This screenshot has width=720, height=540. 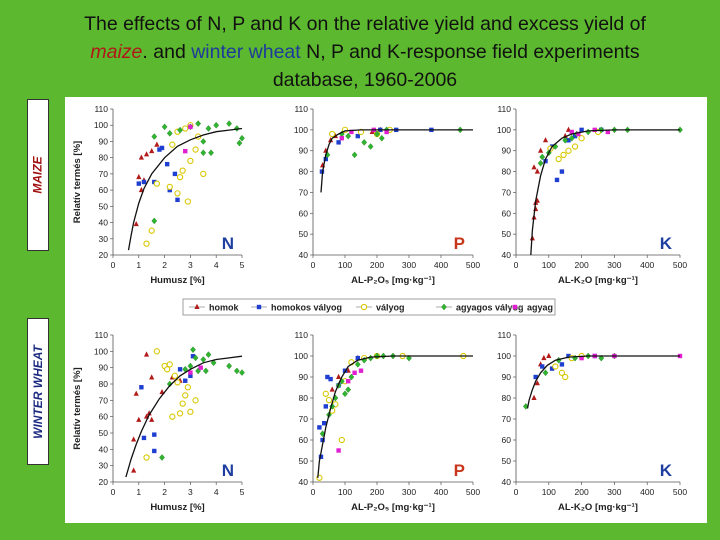 What do you see at coordinates (242, 492) in the screenshot?
I see `x-tick-label: 5` at bounding box center [242, 492].